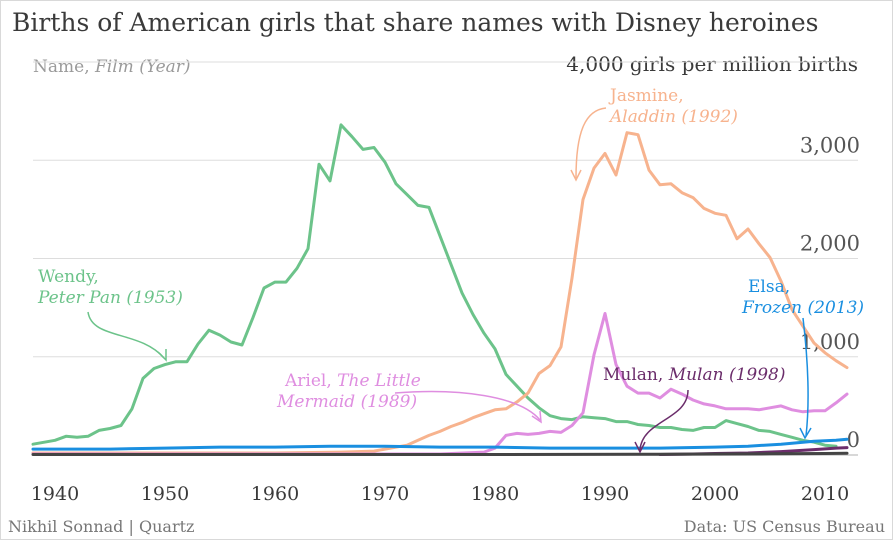 The width and height of the screenshot is (895, 542). I want to click on annotation-wendy: Wendy, Peter Pan (1953), so click(110, 314).